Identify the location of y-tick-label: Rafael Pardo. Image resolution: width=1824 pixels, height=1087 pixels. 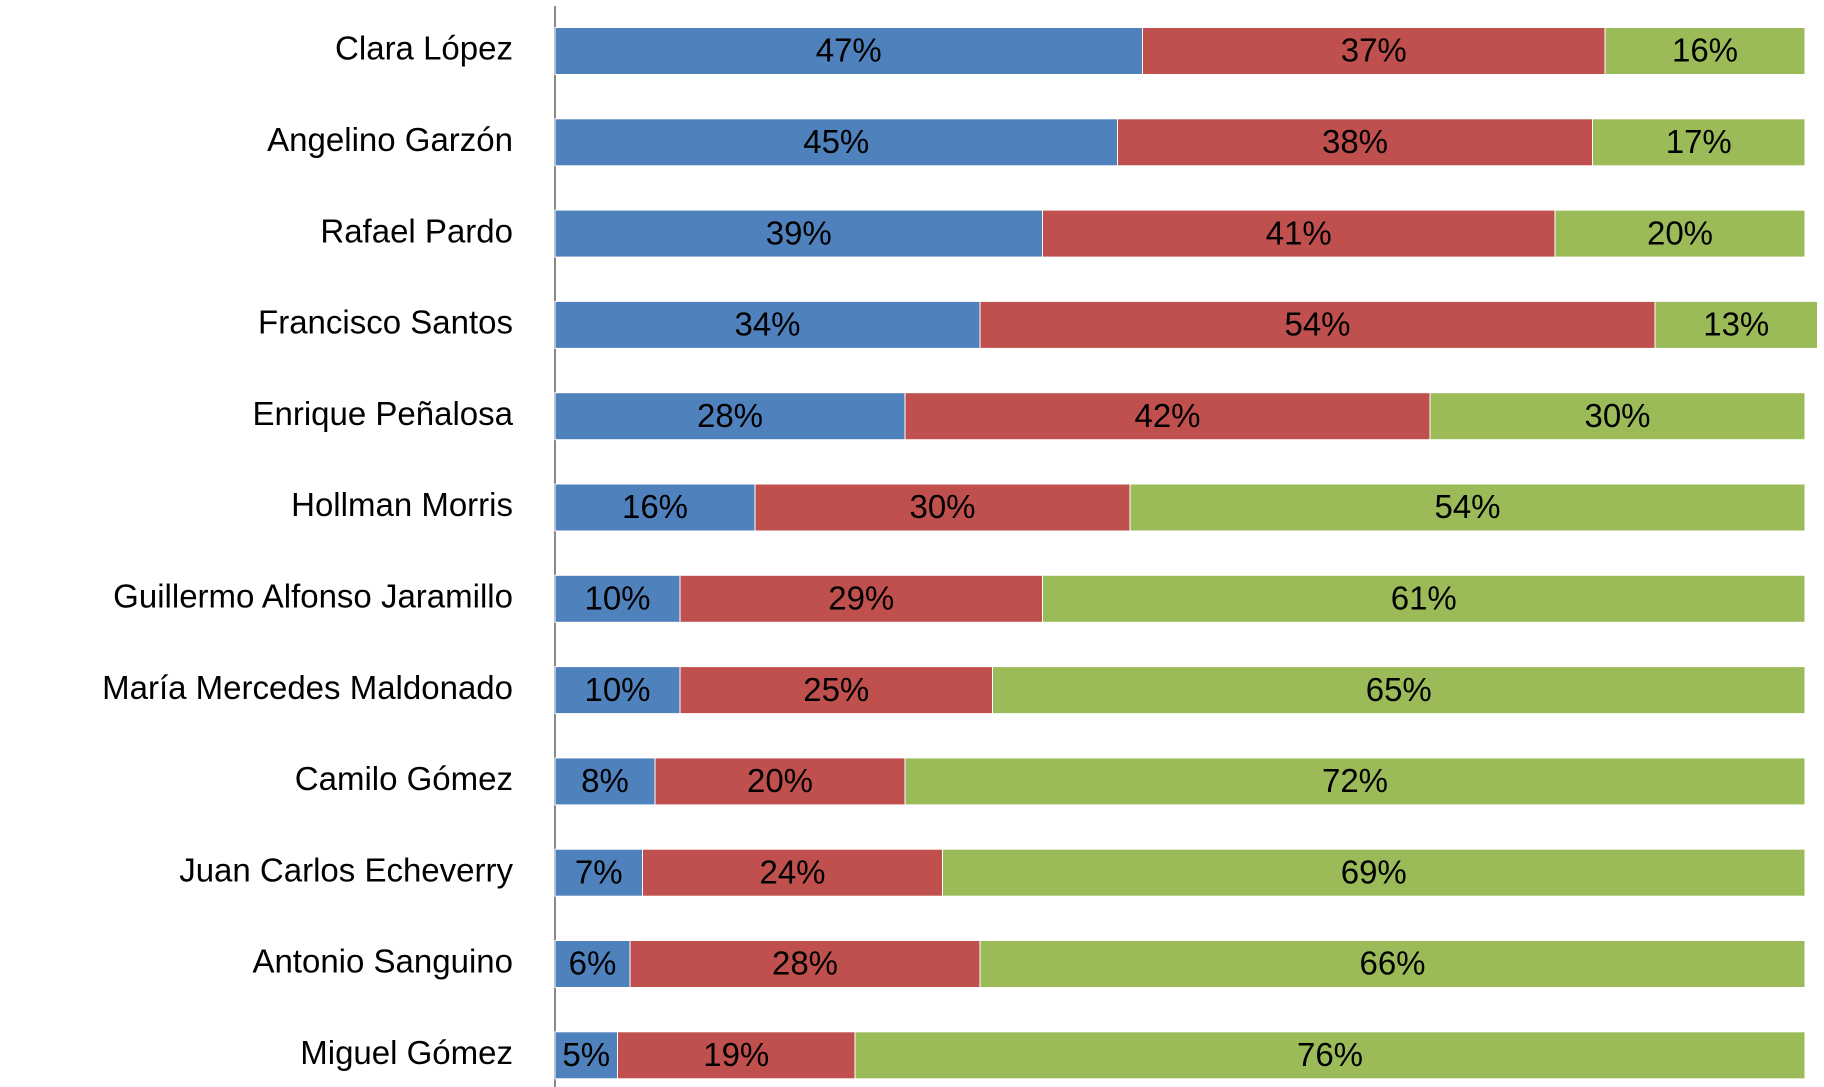
(416, 230).